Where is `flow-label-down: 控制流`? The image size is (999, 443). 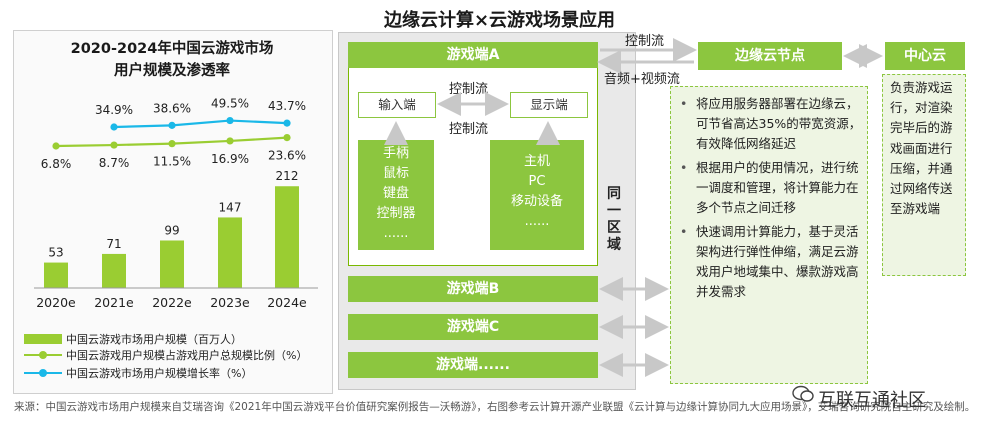
flow-label-down: 控制流 is located at coordinates (469, 129).